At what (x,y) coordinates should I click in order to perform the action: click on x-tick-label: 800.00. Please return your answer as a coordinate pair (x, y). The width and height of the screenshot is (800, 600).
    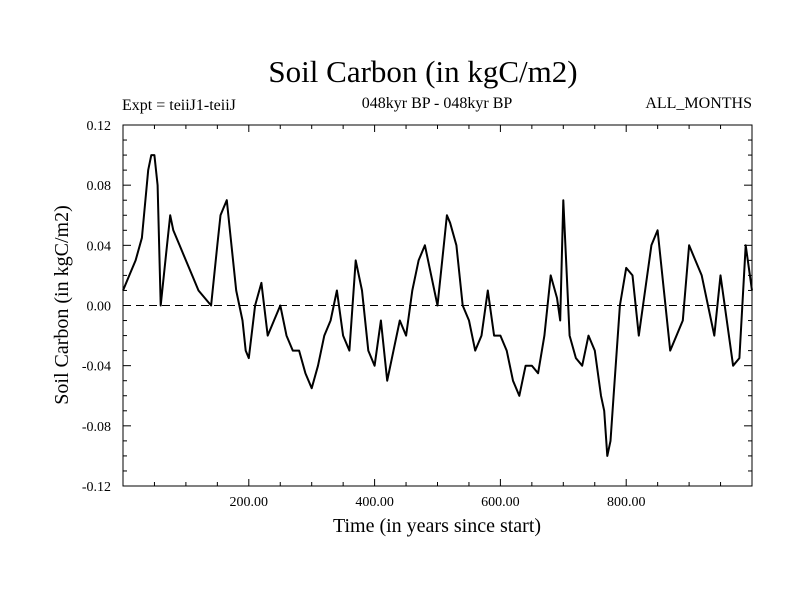
    Looking at the image, I should click on (626, 502).